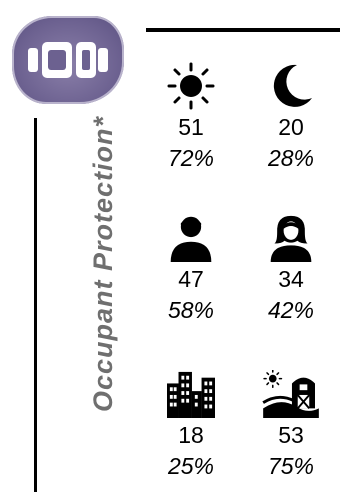 The width and height of the screenshot is (340, 492). I want to click on stat-male: 47 58%, so click(191, 269).